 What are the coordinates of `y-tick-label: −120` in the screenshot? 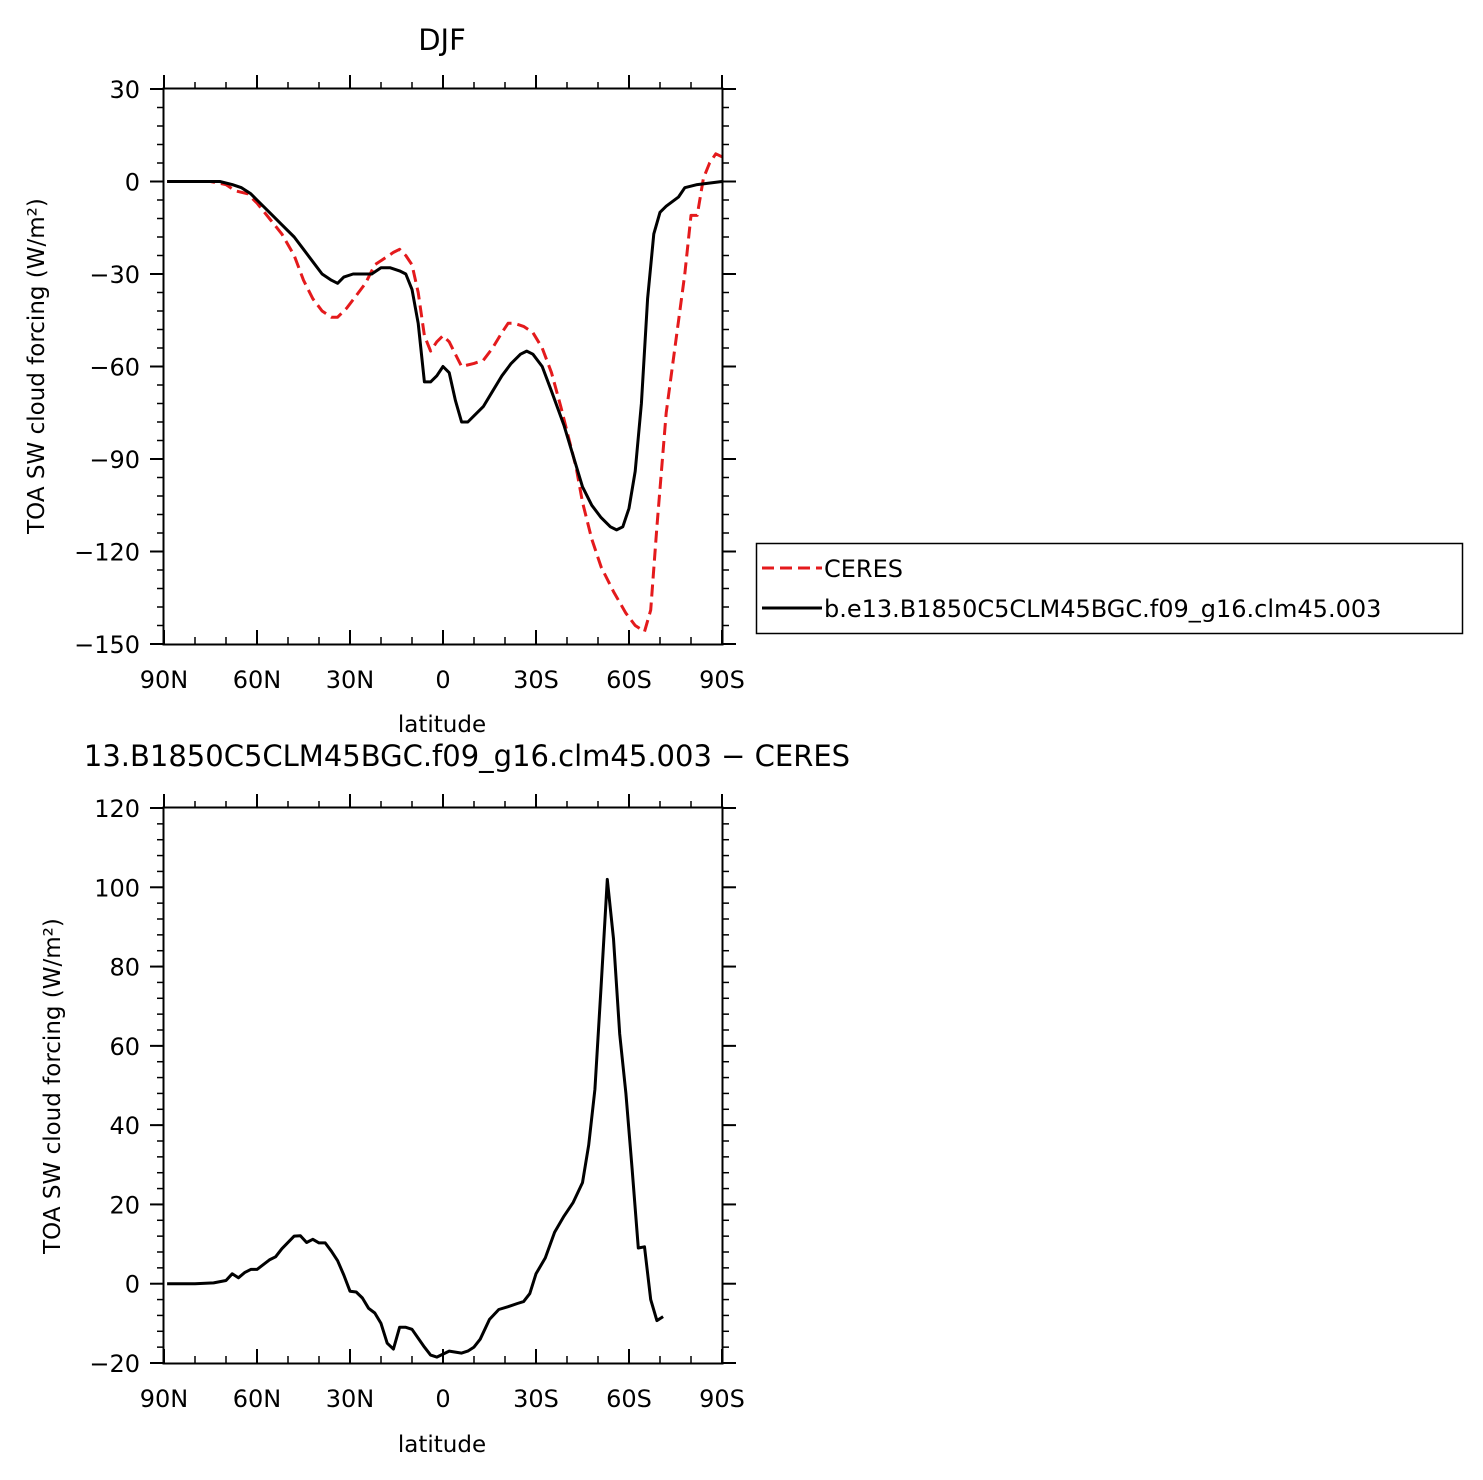 It's located at (107, 553).